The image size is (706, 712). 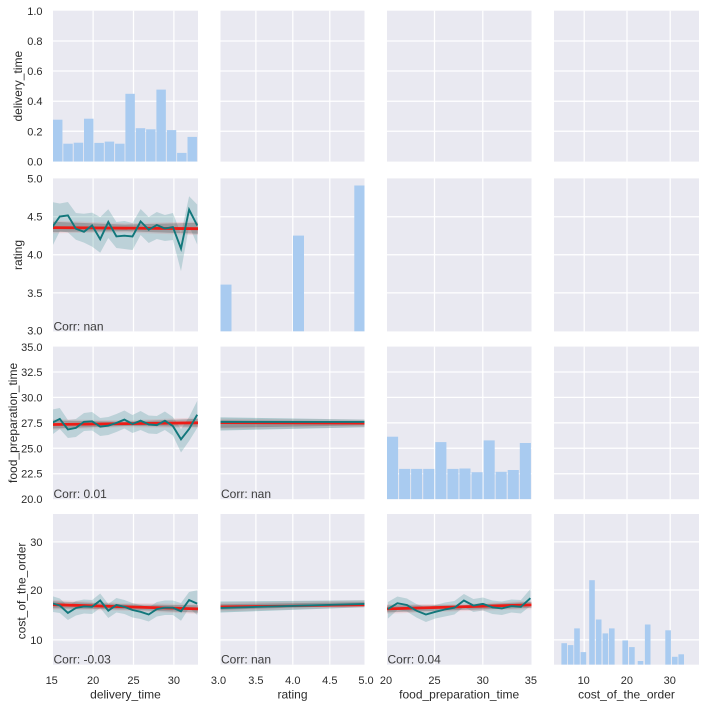 I want to click on svg-text: 27.5, so click(x=31, y=424).